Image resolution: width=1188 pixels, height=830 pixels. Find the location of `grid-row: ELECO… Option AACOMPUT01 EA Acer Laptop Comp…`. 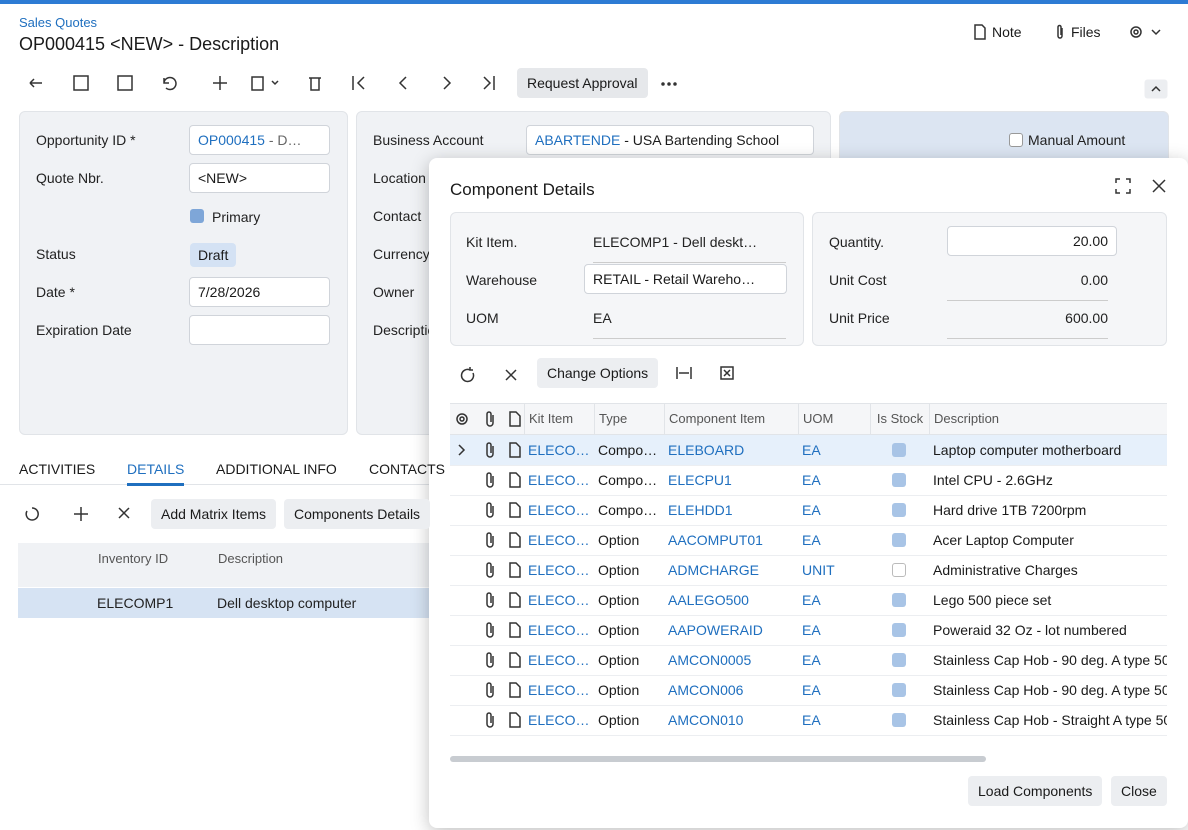

grid-row: ELECO… Option AACOMPUT01 EA Acer Laptop Comp… is located at coordinates (808, 540).